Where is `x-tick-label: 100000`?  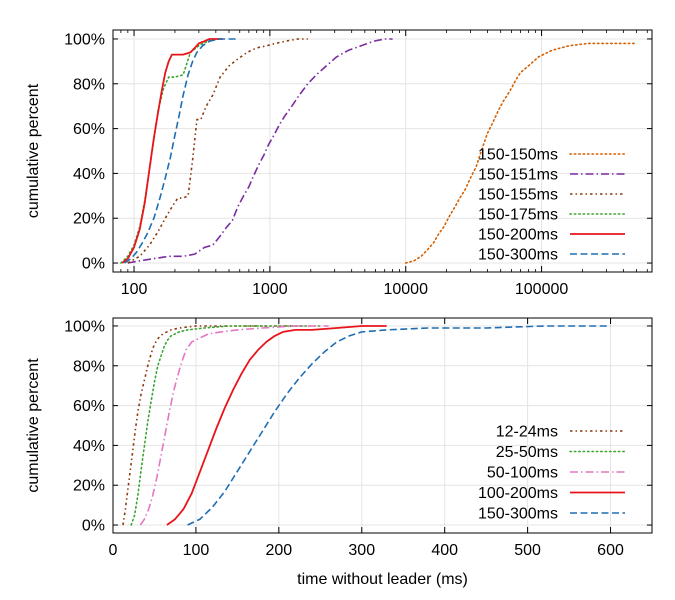 x-tick-label: 100000 is located at coordinates (541, 289).